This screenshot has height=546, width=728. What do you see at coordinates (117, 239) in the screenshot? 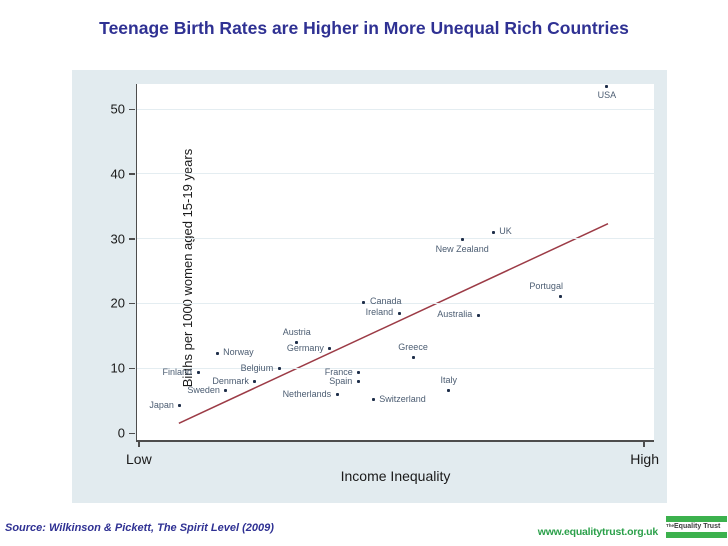
I see `y-tick-label: 30` at bounding box center [117, 239].